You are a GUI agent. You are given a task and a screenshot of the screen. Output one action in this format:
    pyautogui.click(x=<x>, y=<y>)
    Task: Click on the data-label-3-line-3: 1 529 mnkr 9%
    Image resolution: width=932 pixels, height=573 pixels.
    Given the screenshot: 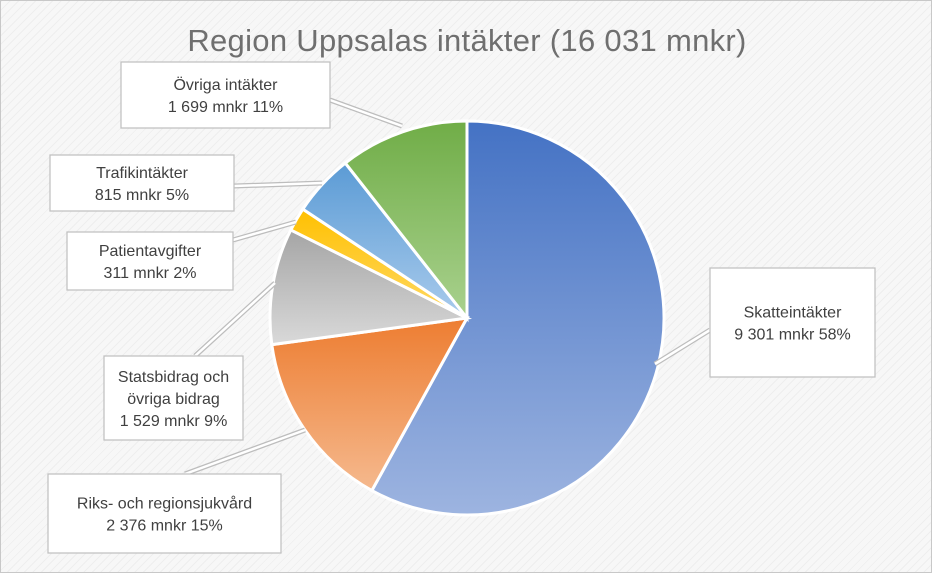 What is the action you would take?
    pyautogui.click(x=174, y=421)
    